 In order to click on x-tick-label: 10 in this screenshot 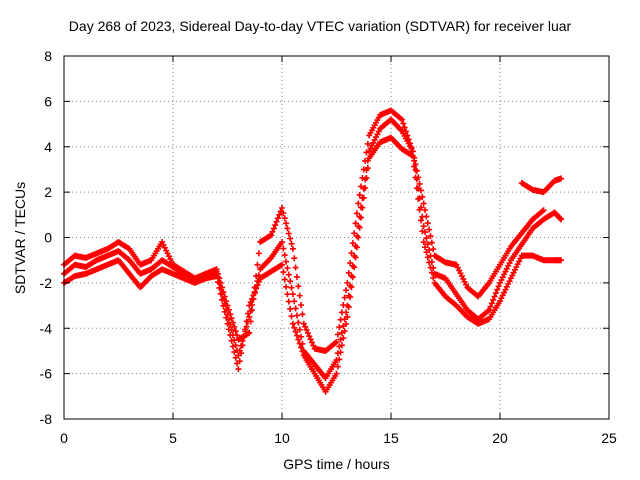, I will do `click(282, 438)`.